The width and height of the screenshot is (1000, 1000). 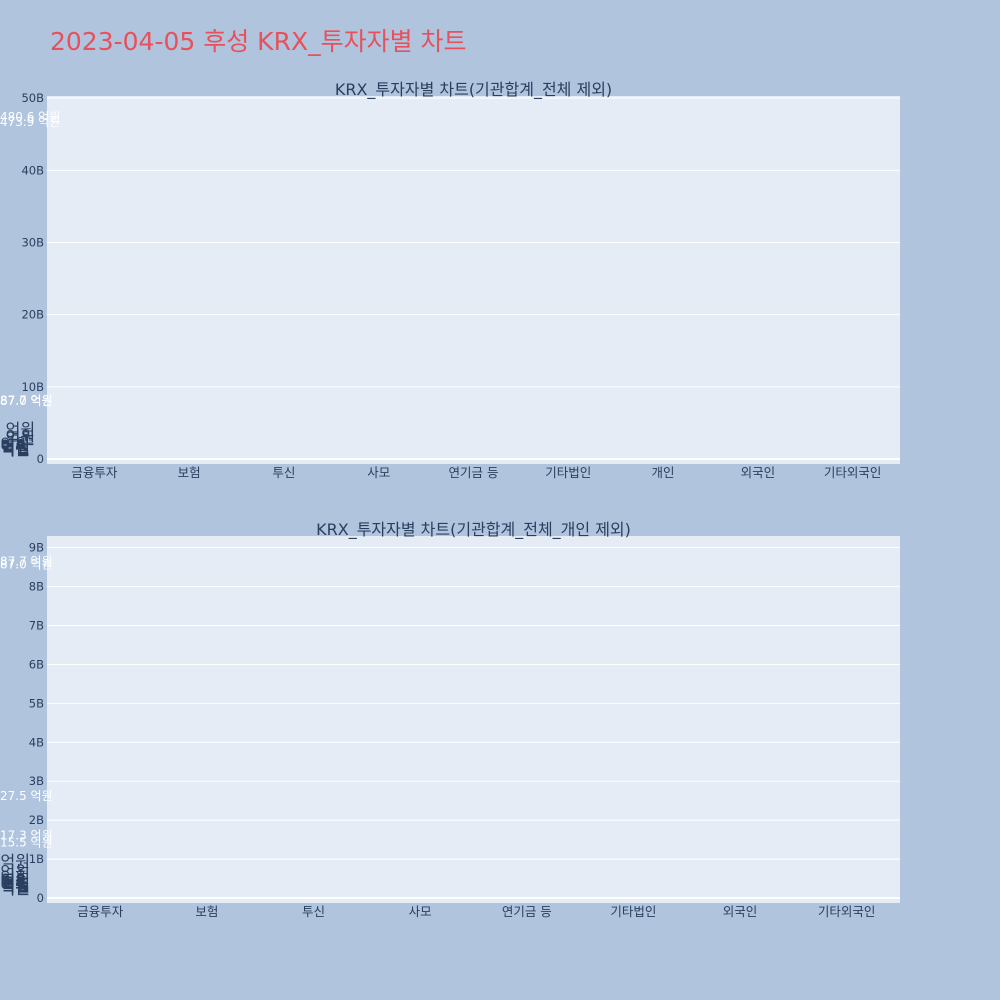 I want to click on y-tick-label: 5B, so click(x=36, y=703).